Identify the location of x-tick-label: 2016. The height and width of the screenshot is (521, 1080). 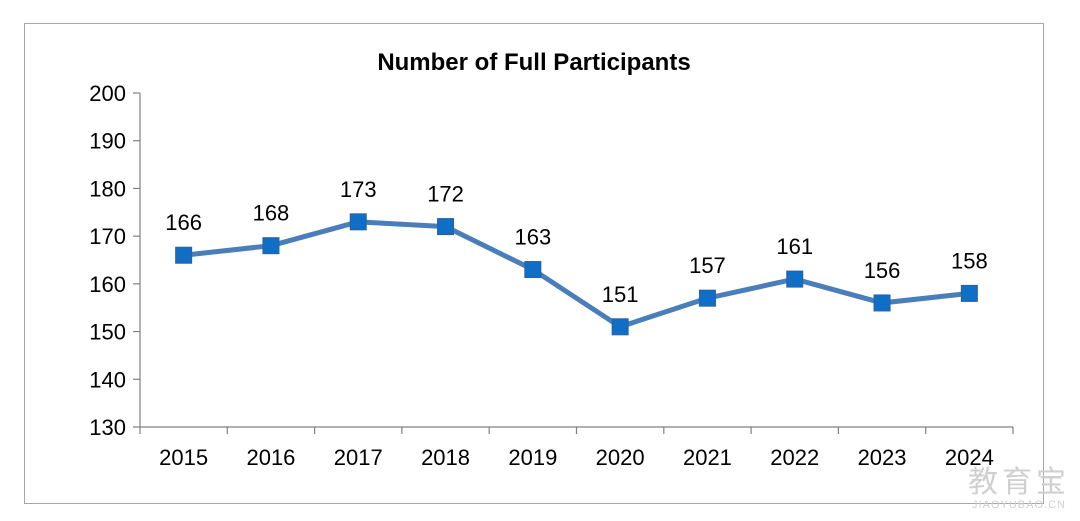
(270, 457).